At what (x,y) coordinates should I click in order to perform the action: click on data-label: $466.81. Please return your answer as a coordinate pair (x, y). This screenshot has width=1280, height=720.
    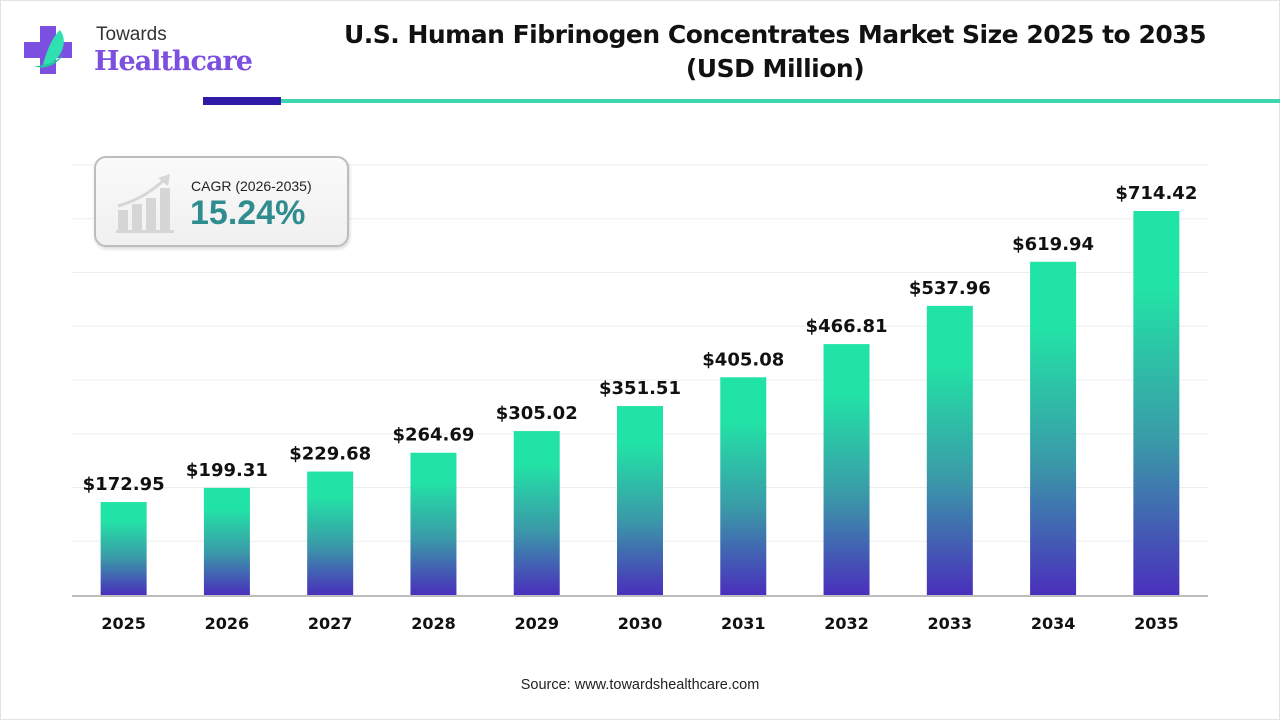
    Looking at the image, I should click on (847, 326).